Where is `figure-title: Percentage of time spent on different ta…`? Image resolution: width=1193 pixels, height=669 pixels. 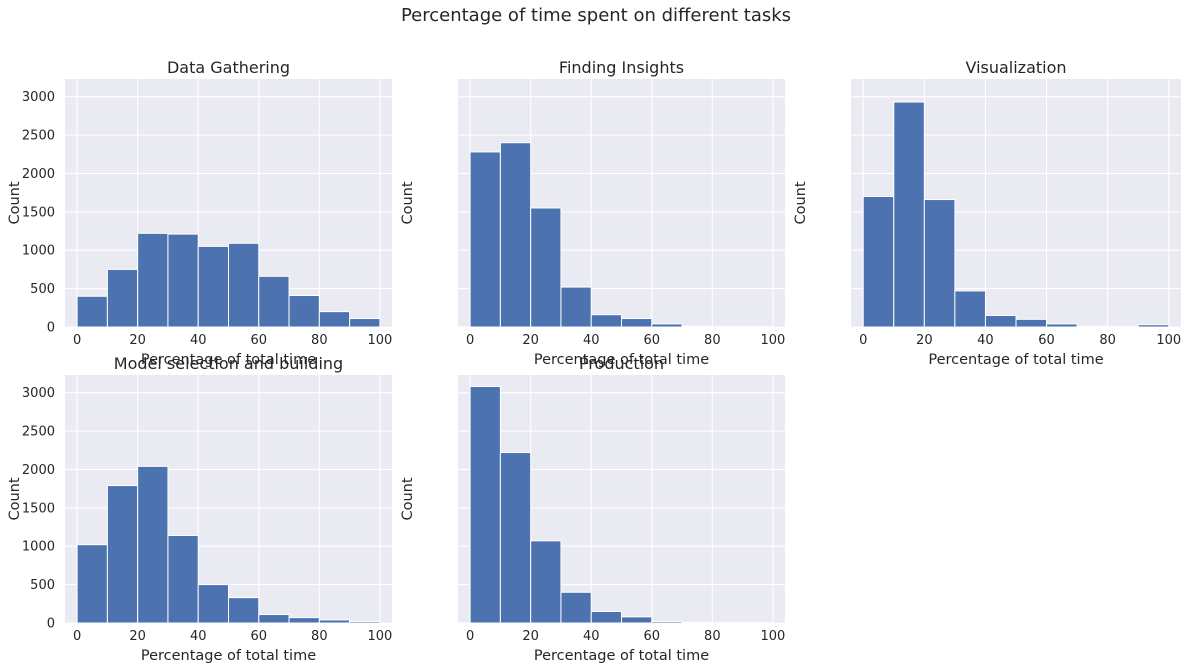 figure-title: Percentage of time spent on different ta… is located at coordinates (596, 15).